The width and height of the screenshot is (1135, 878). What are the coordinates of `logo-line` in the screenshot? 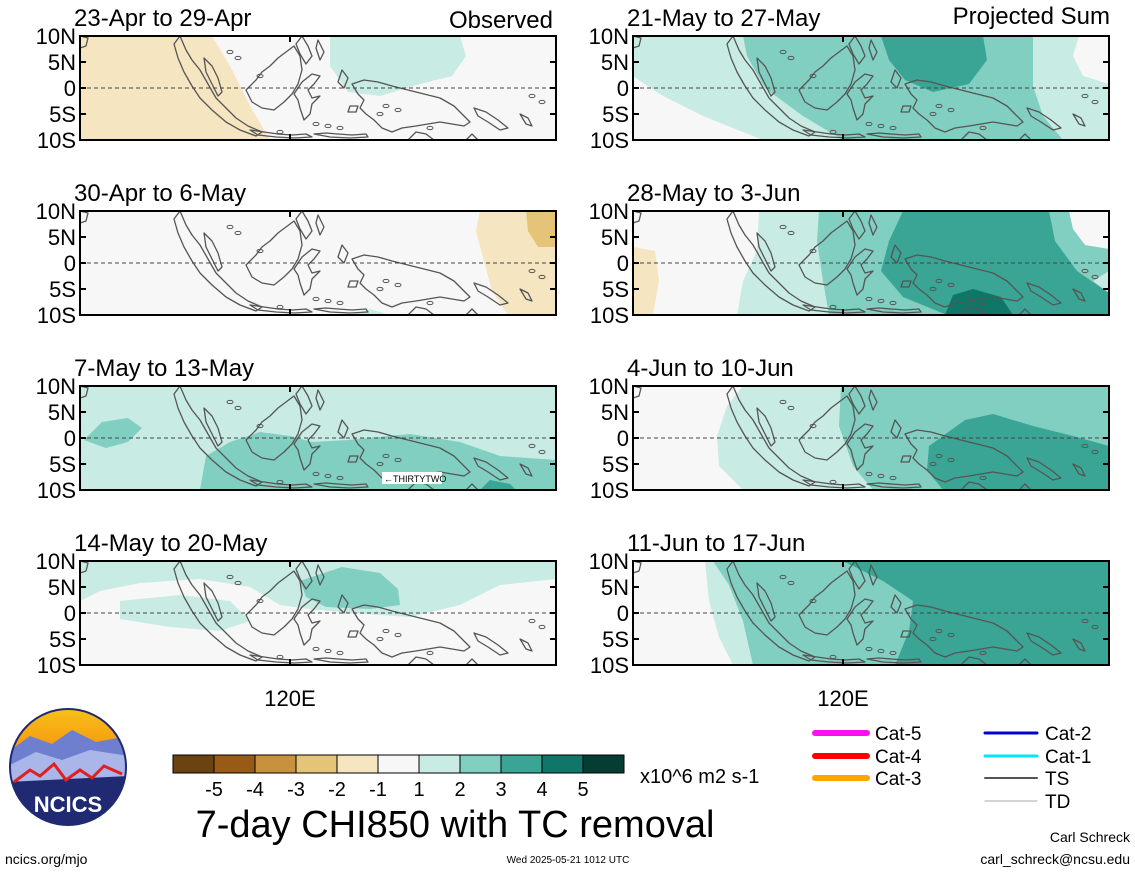 It's located at (68, 772).